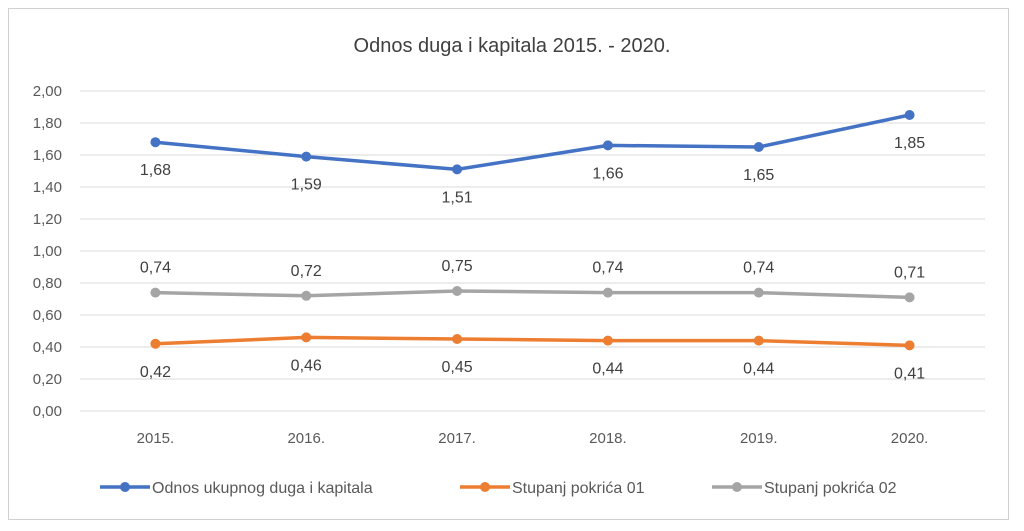 Image resolution: width=1024 pixels, height=531 pixels. I want to click on x-tick-label: 2016., so click(306, 438).